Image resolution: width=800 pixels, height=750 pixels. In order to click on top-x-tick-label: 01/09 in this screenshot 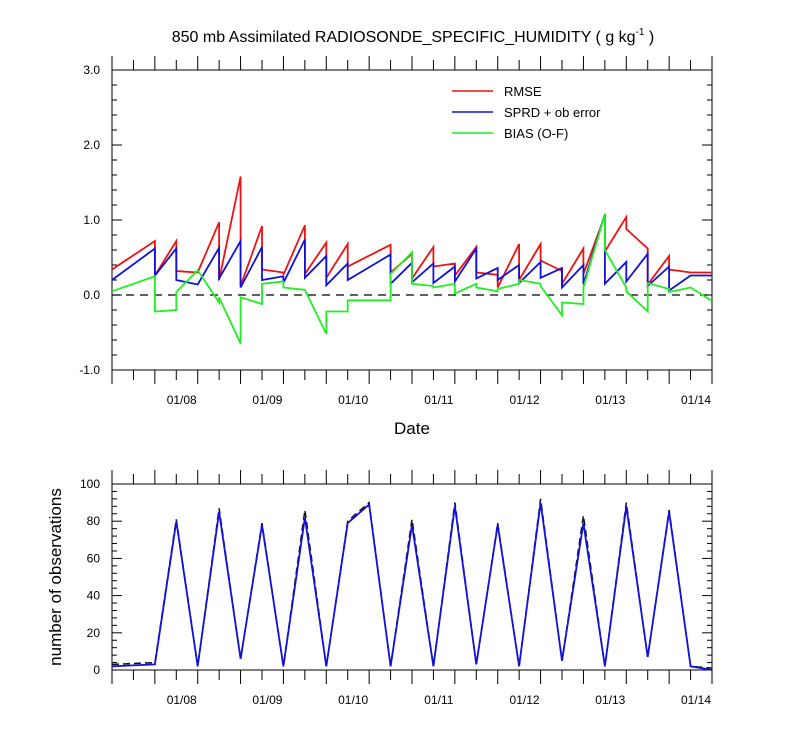, I will do `click(267, 400)`.